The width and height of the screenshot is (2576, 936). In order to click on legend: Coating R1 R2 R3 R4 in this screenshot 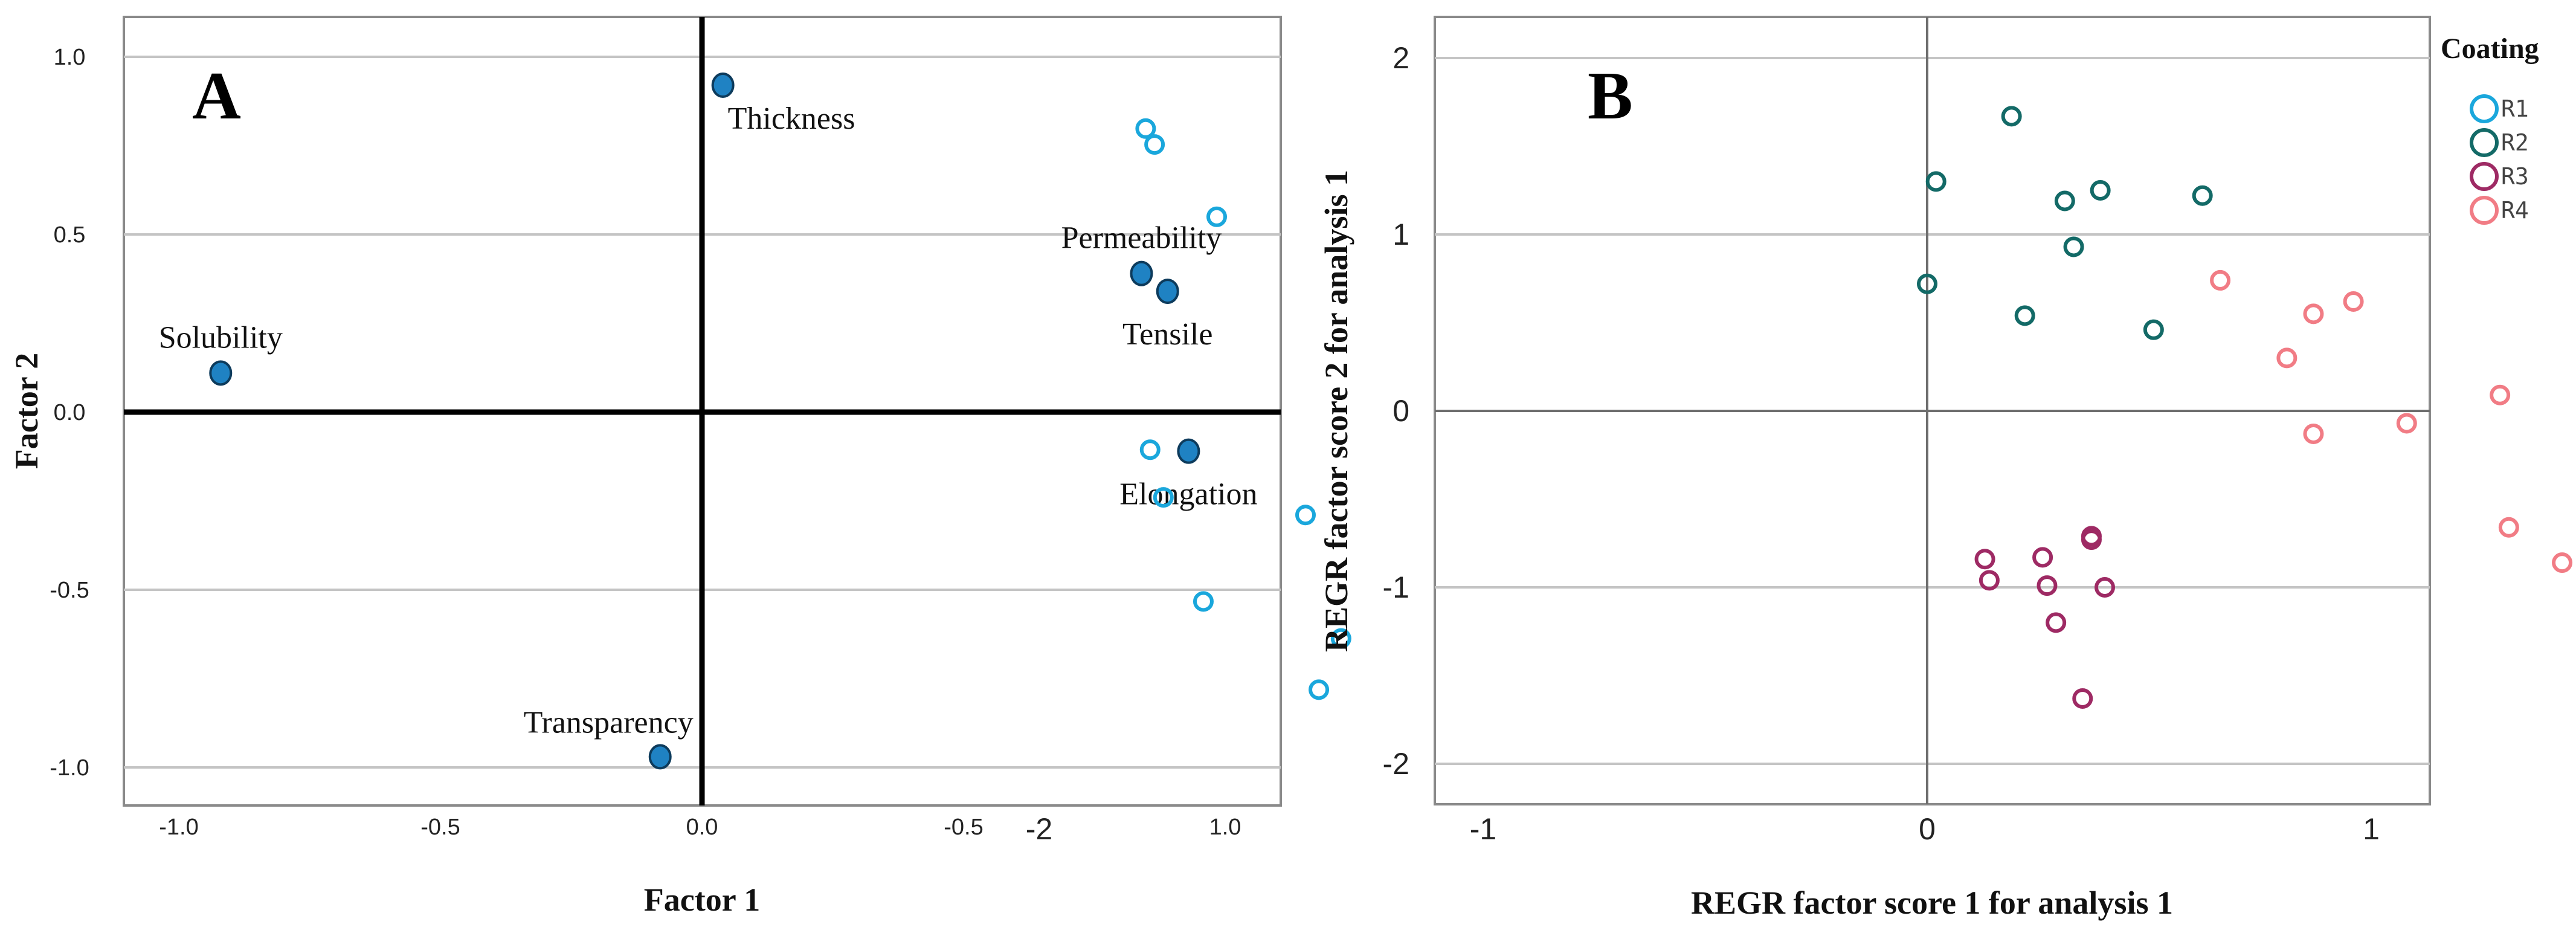, I will do `click(2490, 129)`.